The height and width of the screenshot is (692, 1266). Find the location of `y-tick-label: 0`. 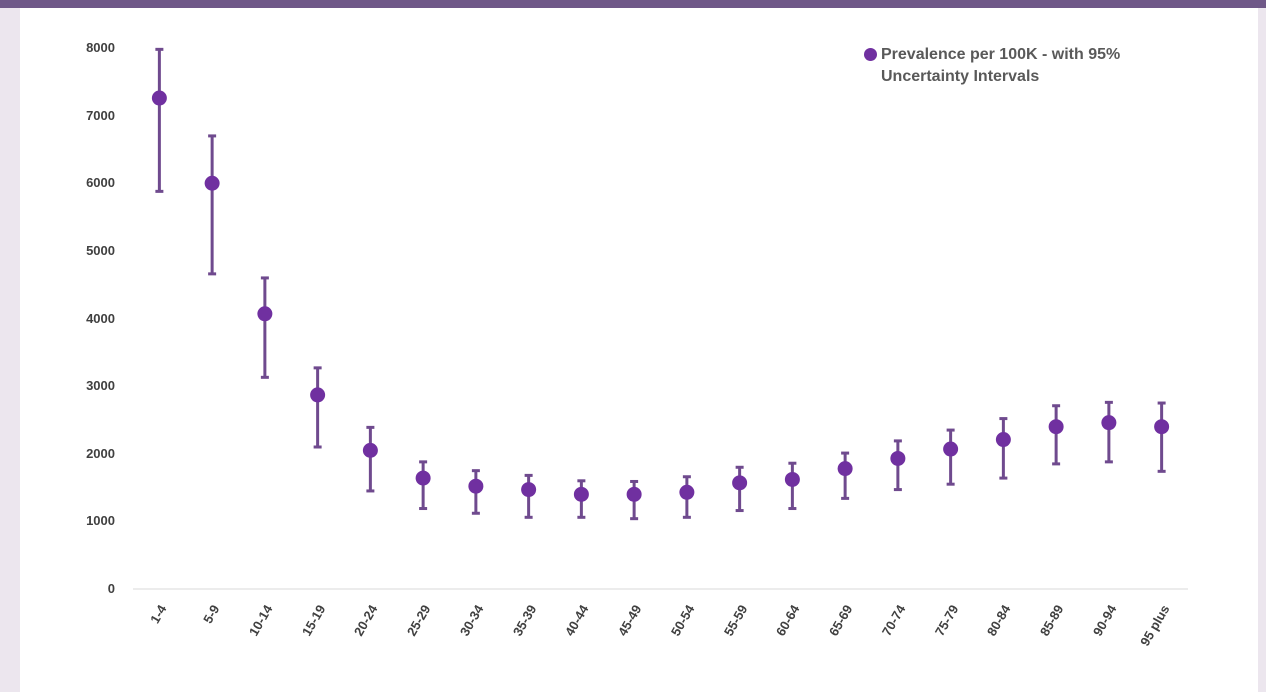

y-tick-label: 0 is located at coordinates (111, 588).